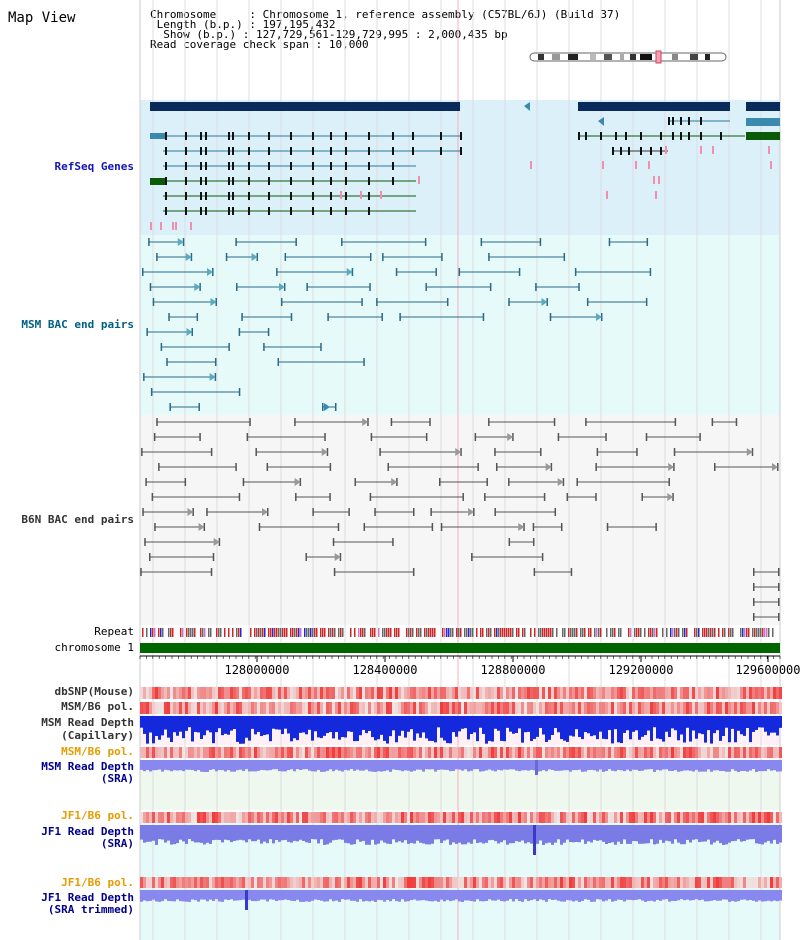  I want to click on track-label-b6n-bac: B6N BAC end pairs, so click(77, 519).